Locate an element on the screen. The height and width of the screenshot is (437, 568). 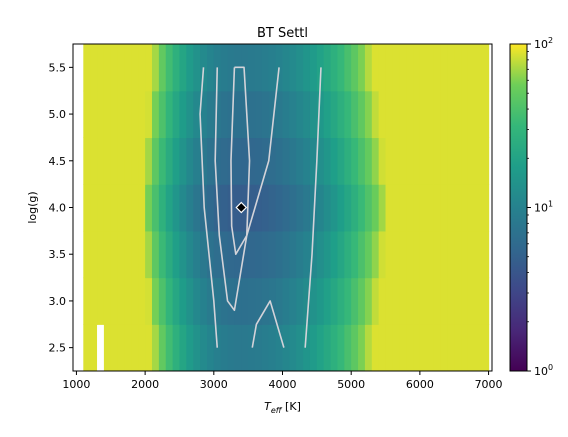
x-axis-label-base: T is located at coordinates (268, 406).